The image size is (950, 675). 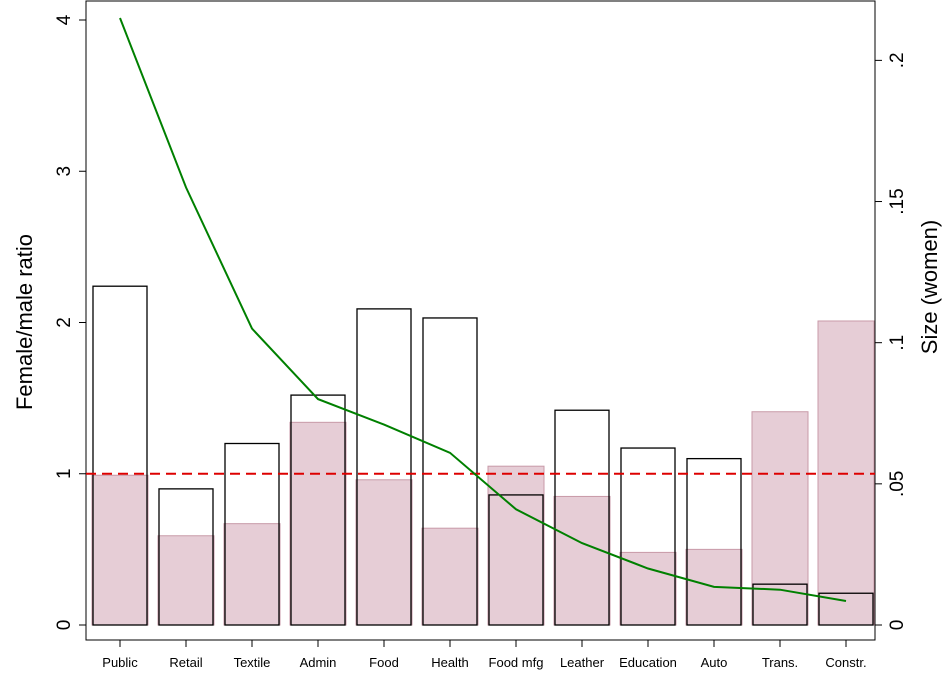 What do you see at coordinates (120, 662) in the screenshot?
I see `x-tick-label: Public` at bounding box center [120, 662].